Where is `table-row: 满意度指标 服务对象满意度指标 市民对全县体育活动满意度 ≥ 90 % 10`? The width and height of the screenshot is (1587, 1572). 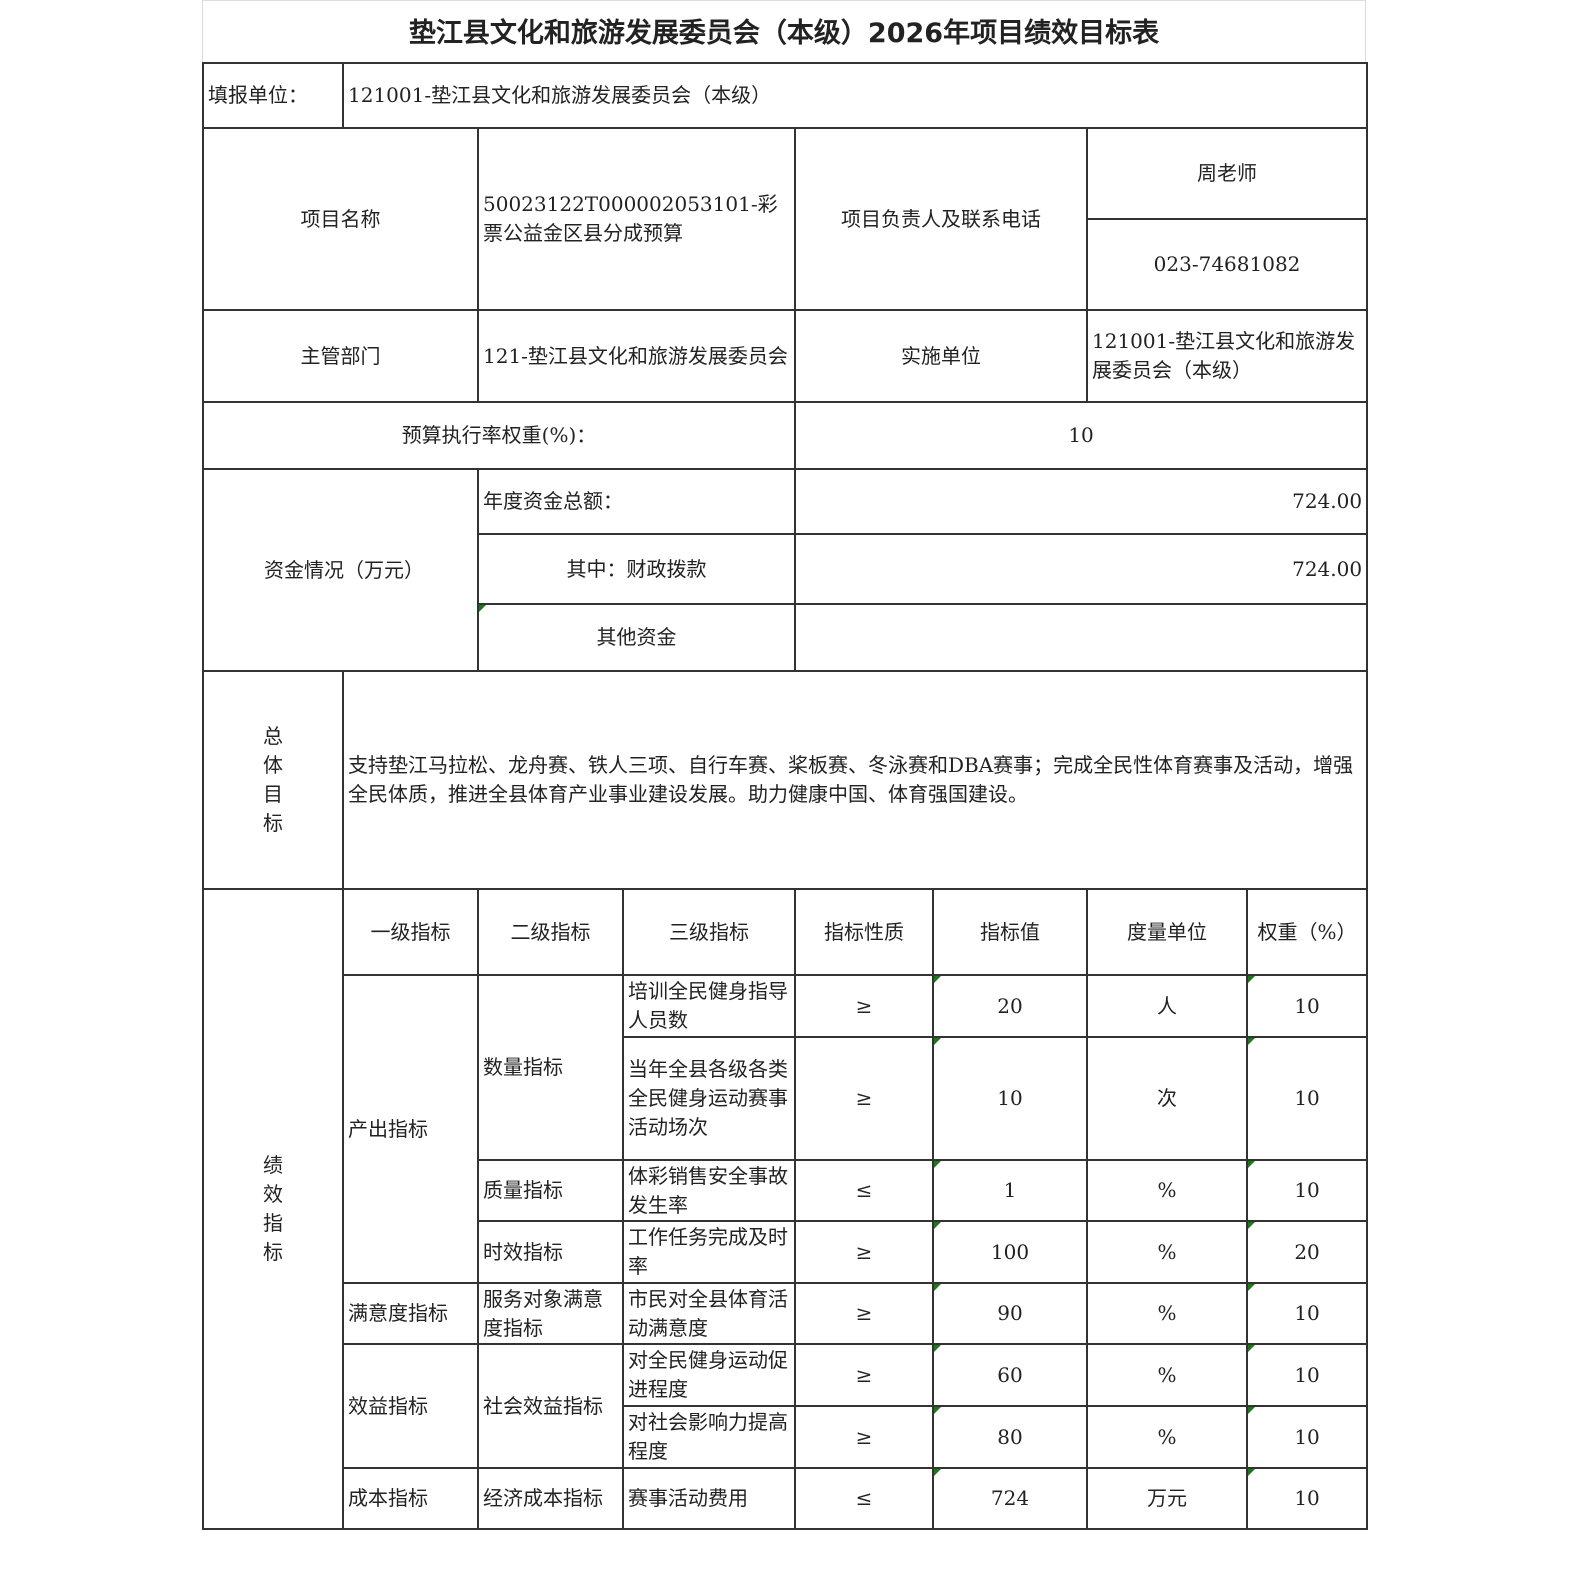
table-row: 满意度指标 服务对象满意度指标 市民对全县体育活动满意度 ≥ 90 % 10 is located at coordinates (786, 1313).